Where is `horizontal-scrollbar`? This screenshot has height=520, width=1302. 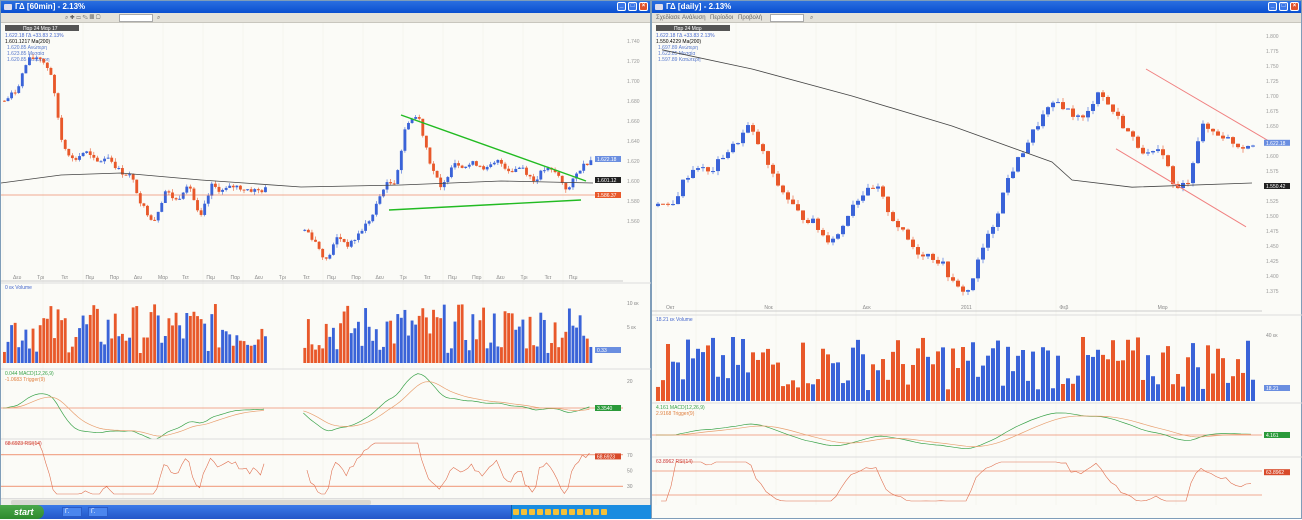
horizontal-scrollbar is located at coordinates (325, 501).